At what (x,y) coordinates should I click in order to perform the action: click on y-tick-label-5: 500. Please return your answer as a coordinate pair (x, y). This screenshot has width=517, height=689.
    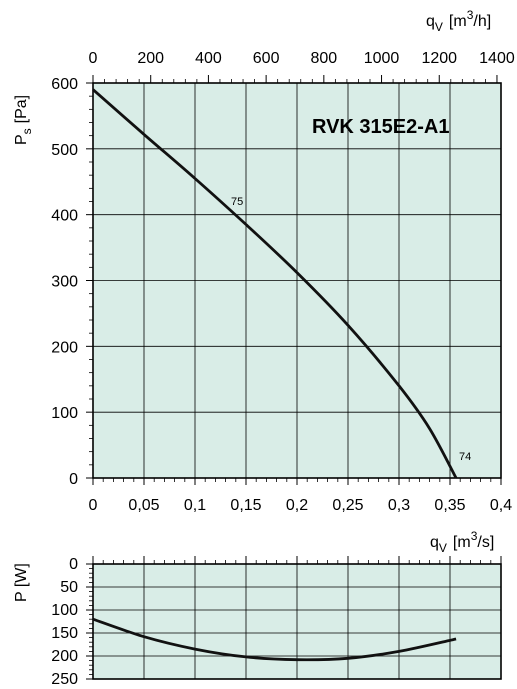
    Looking at the image, I should click on (64, 150).